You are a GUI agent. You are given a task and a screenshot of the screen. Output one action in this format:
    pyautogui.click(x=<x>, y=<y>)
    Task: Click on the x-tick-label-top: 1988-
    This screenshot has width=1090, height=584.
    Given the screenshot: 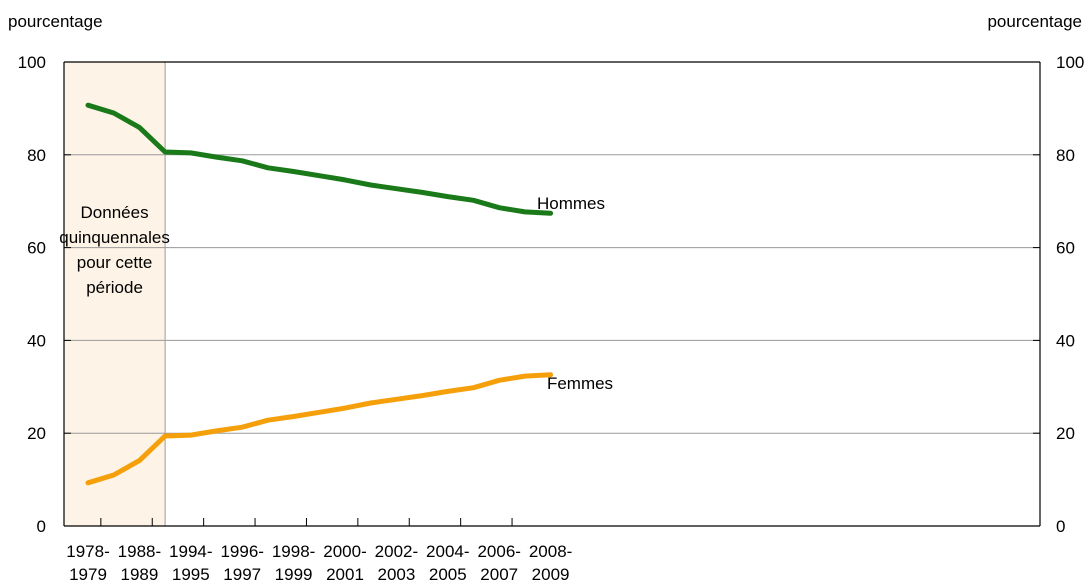 What is the action you would take?
    pyautogui.click(x=139, y=551)
    